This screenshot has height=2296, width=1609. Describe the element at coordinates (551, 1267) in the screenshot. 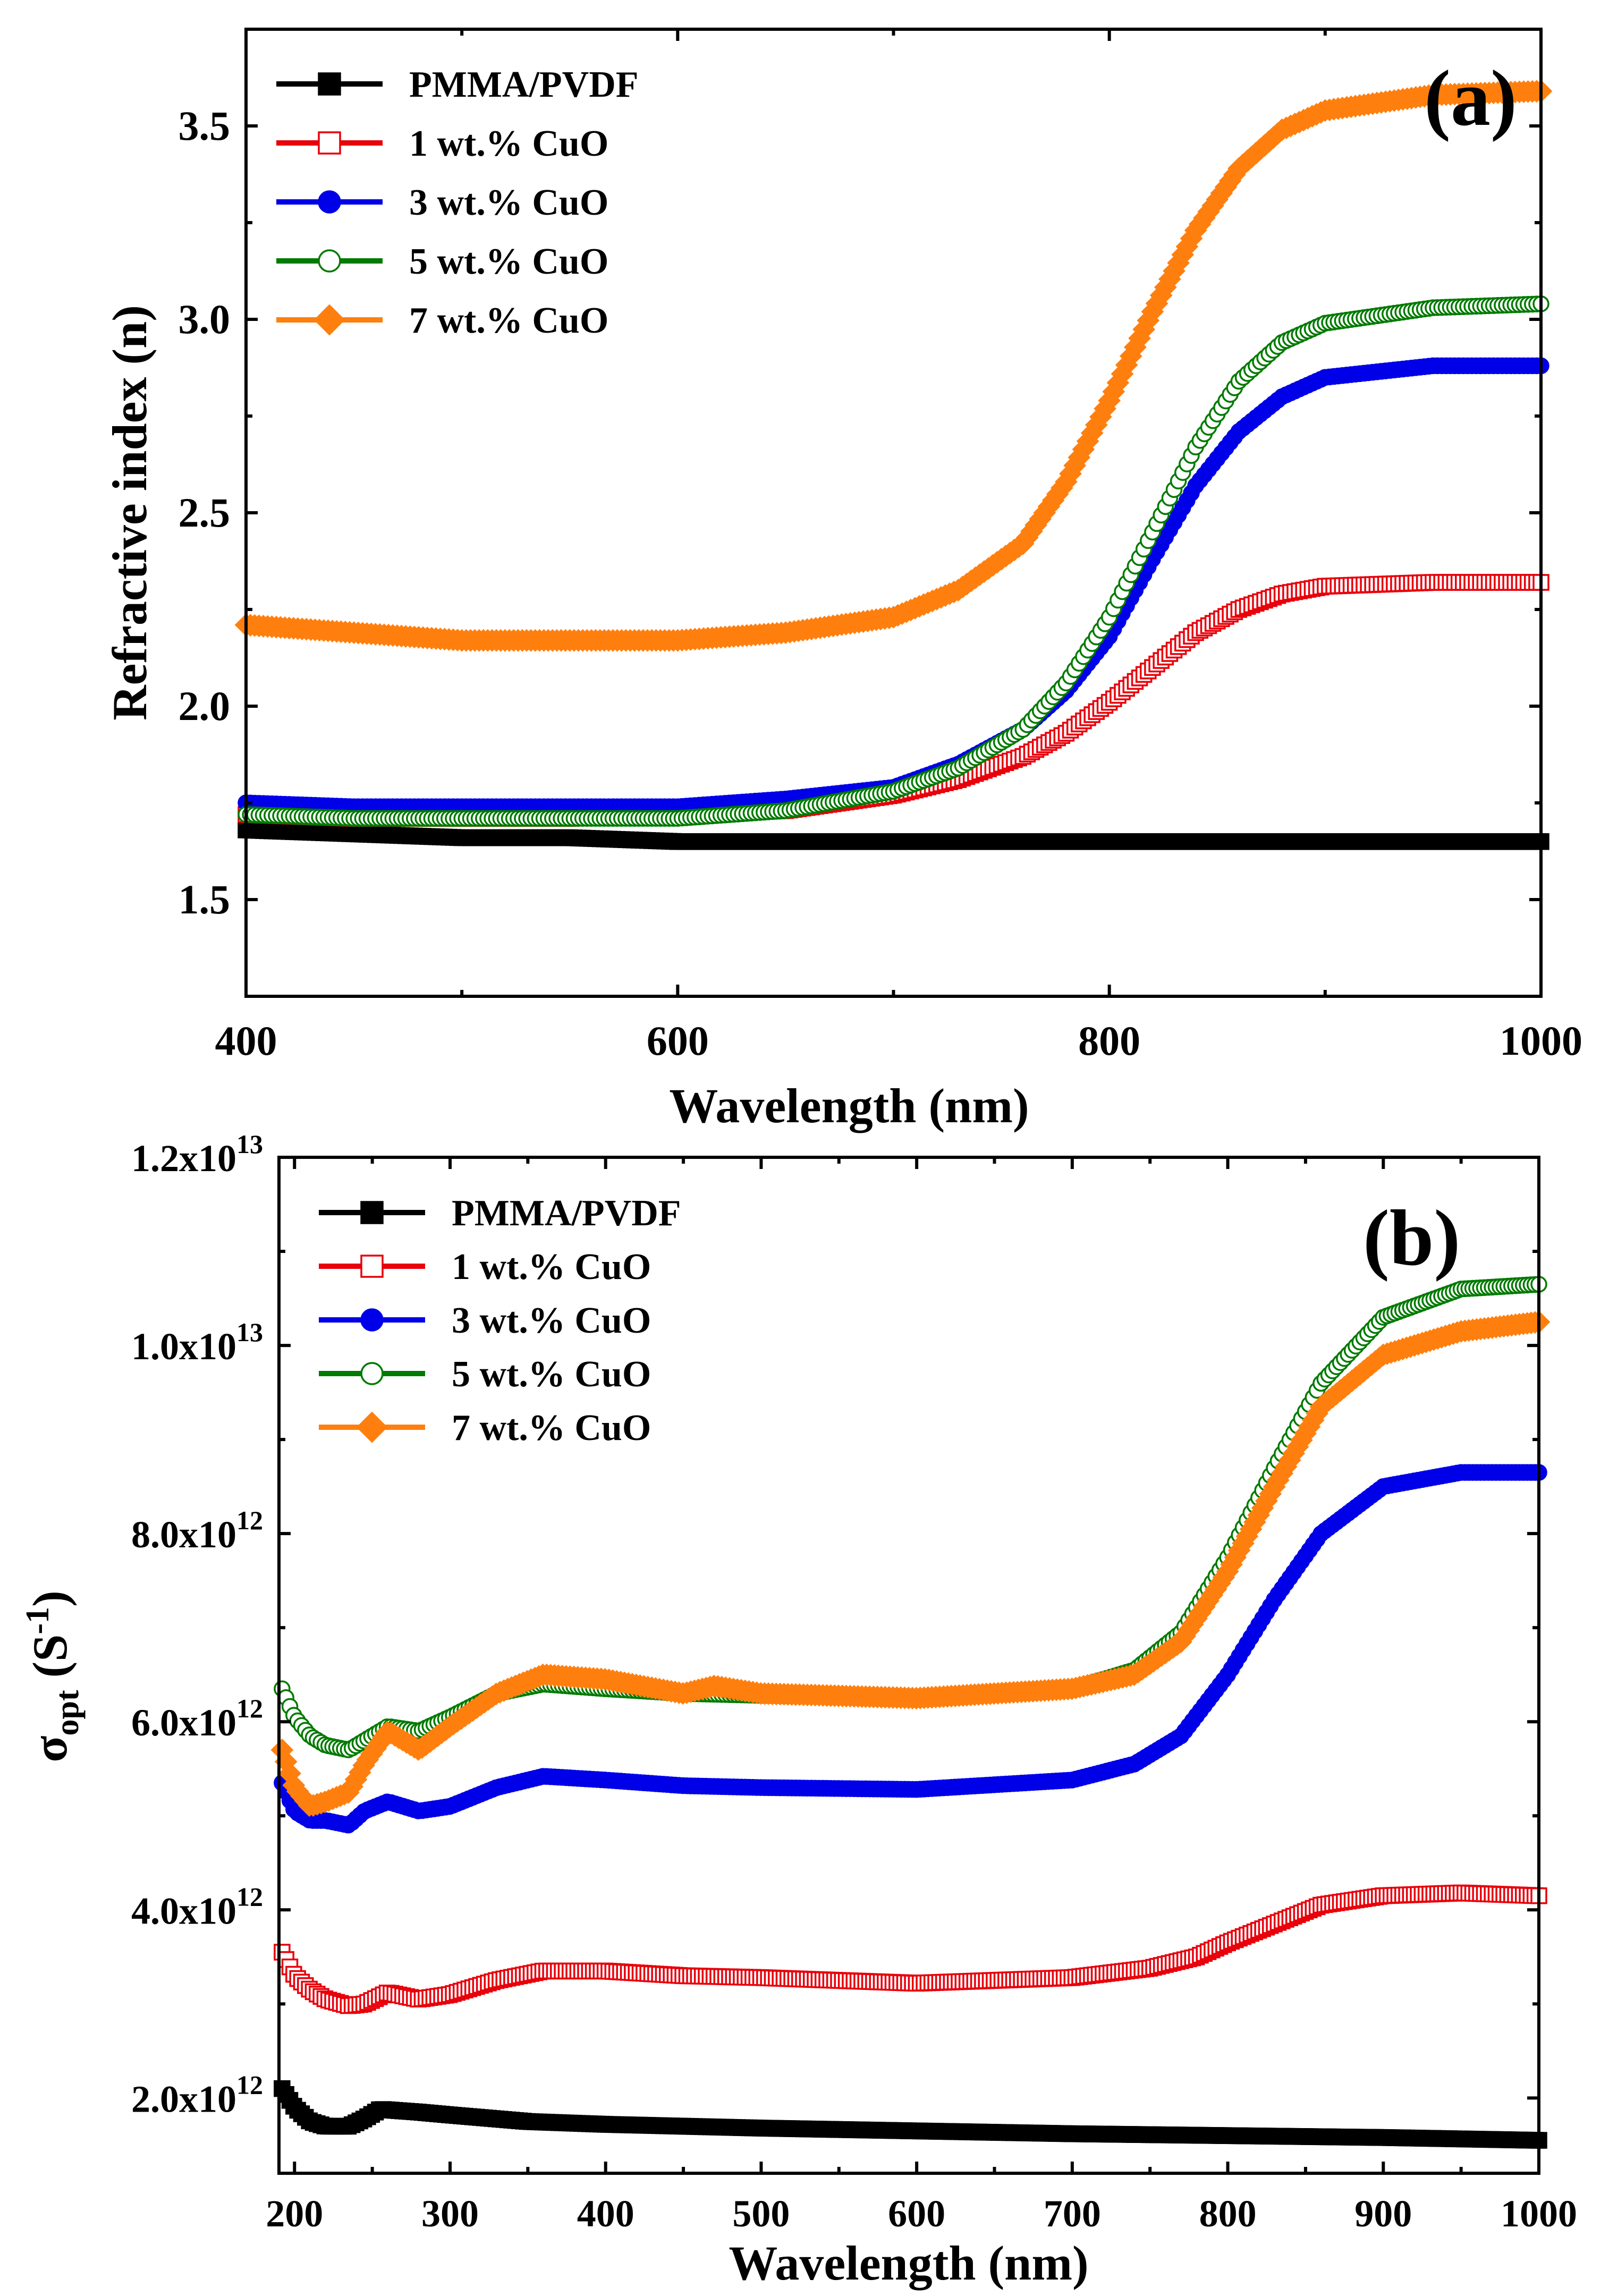

I see `panel-b-legend-label: 1 wt.% CuO` at that location.